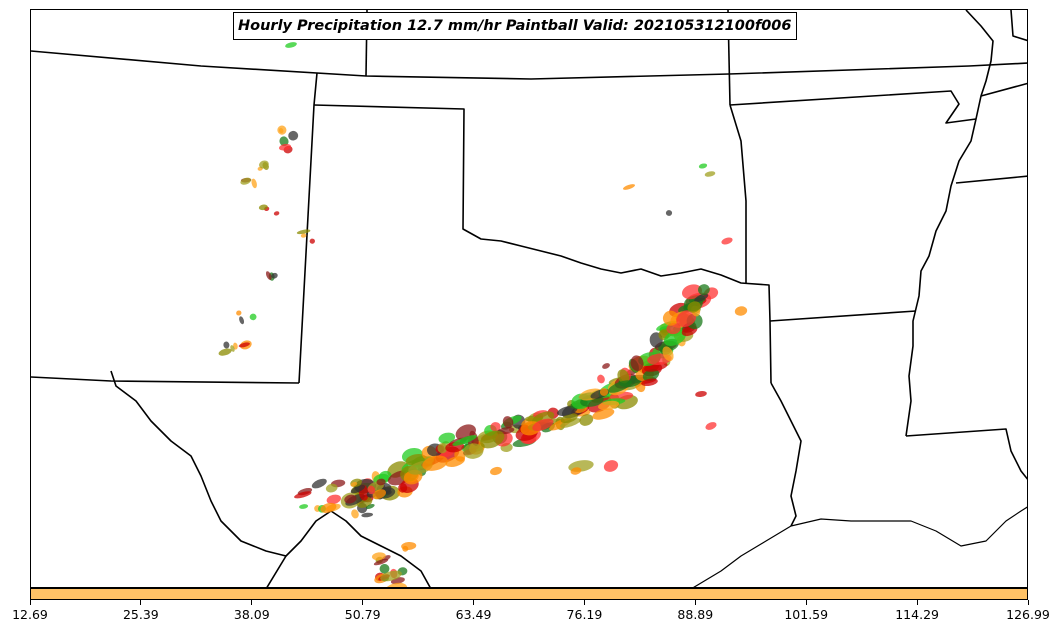  I want to click on ar-la-border, so click(843, 316).